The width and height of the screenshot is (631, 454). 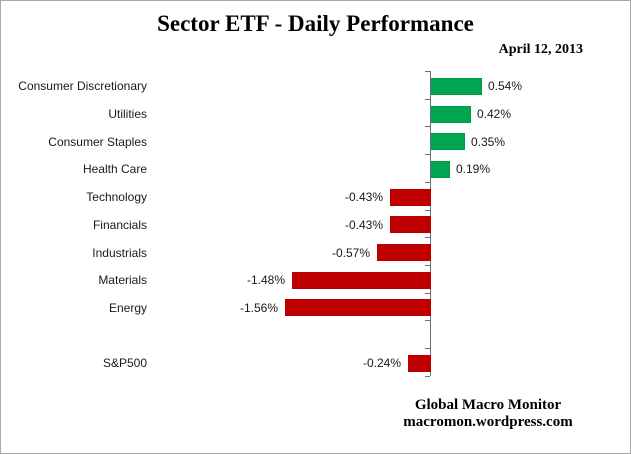 I want to click on category-label: Health Care, so click(x=114, y=169).